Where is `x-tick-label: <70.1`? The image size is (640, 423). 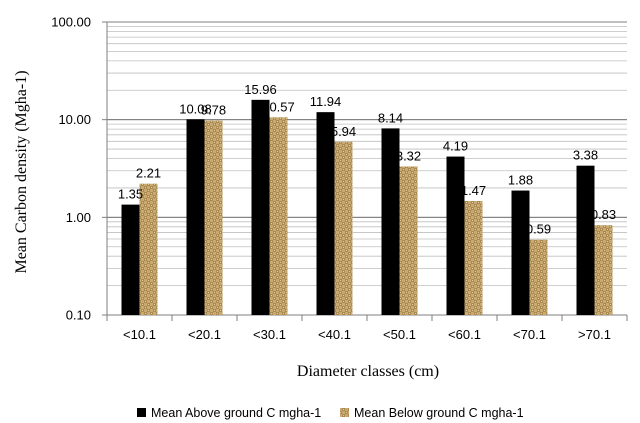
x-tick-label: <70.1 is located at coordinates (529, 334).